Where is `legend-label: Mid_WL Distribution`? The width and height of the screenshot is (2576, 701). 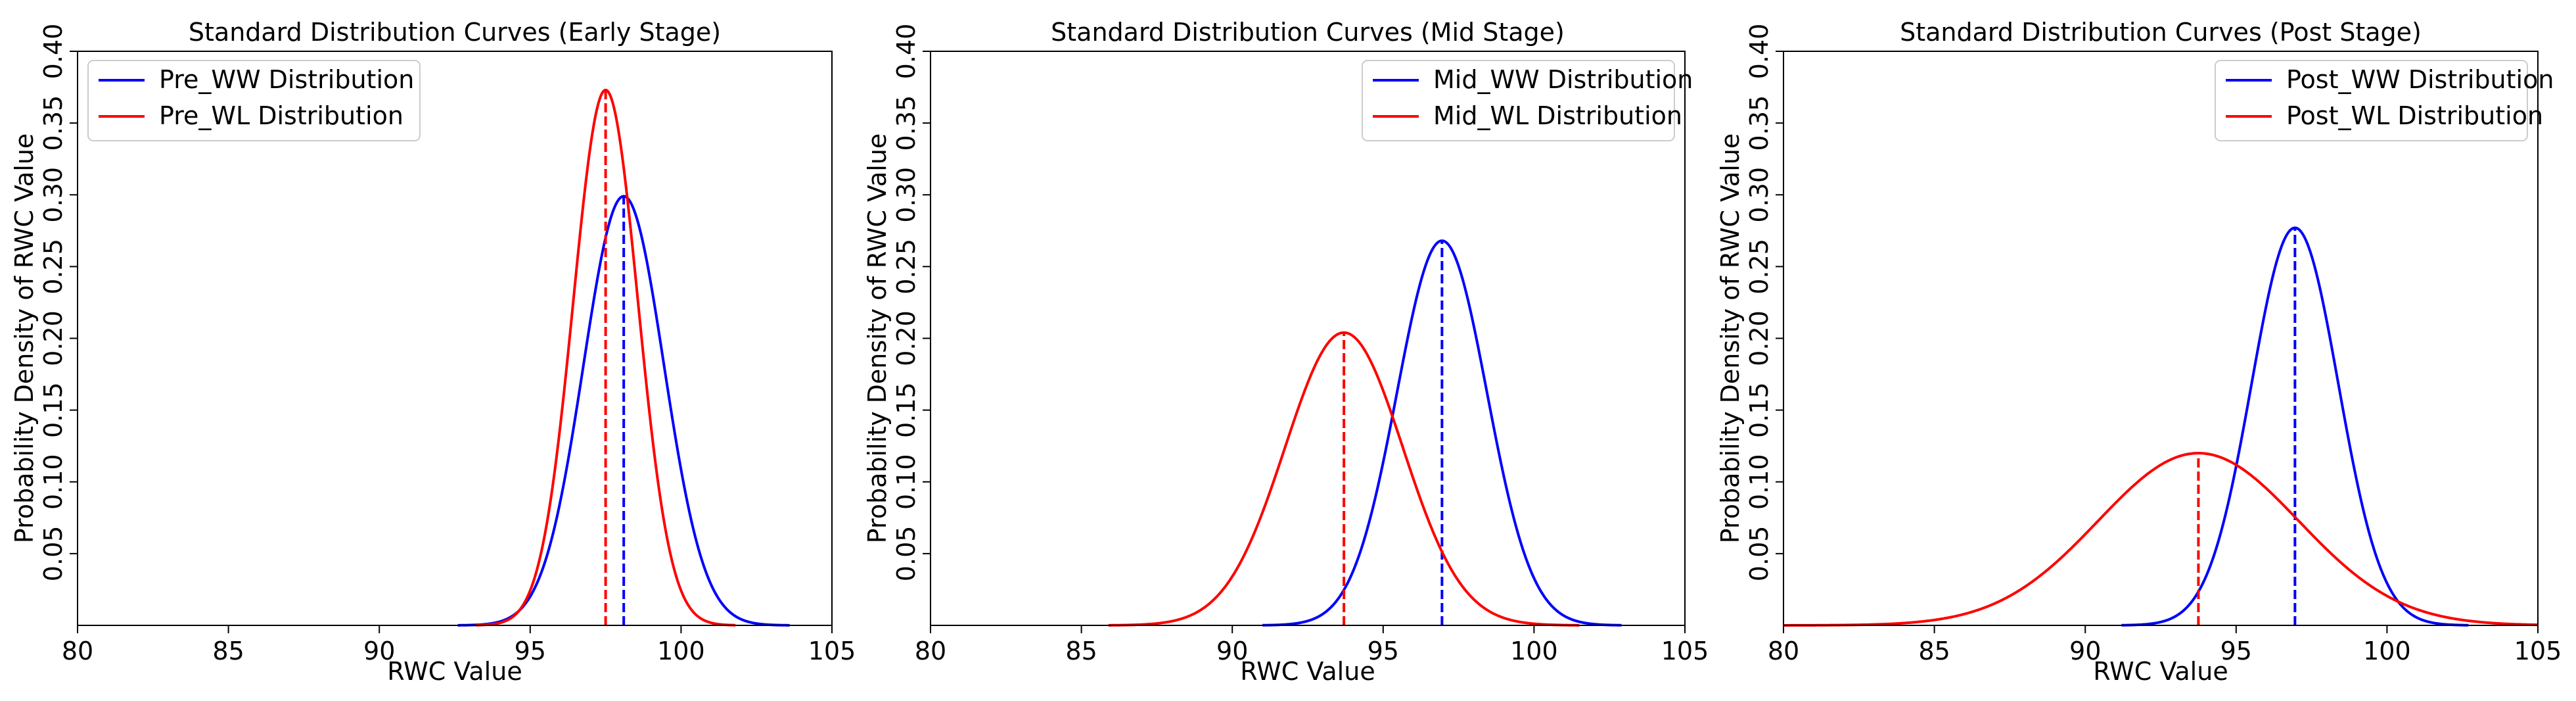 legend-label: Mid_WL Distribution is located at coordinates (1557, 115).